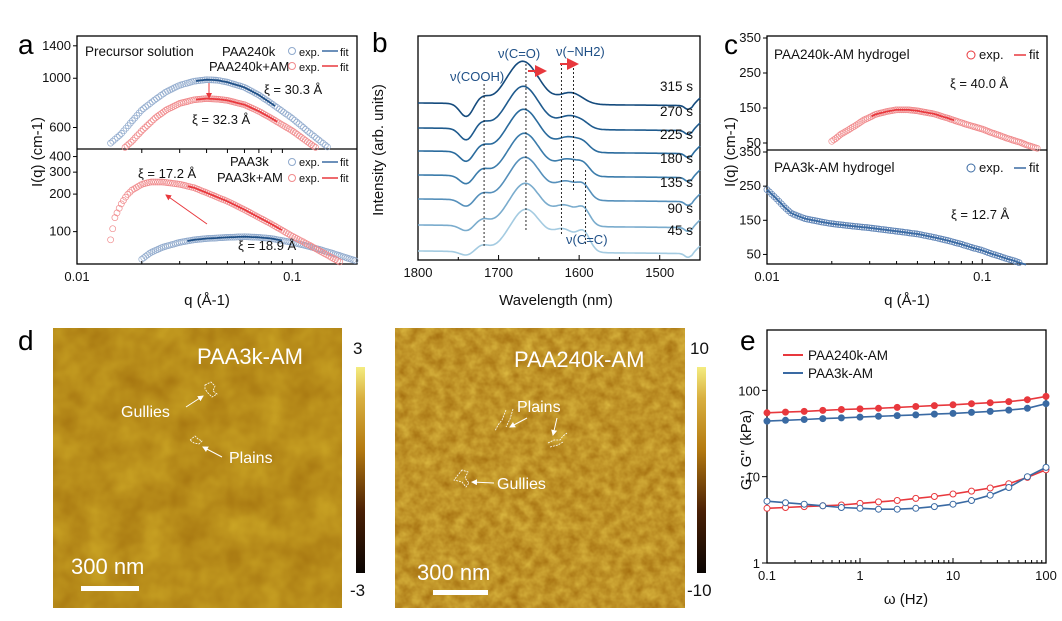 The height and width of the screenshot is (621, 1062). I want to click on y-tick-label: 200, so click(60, 193).